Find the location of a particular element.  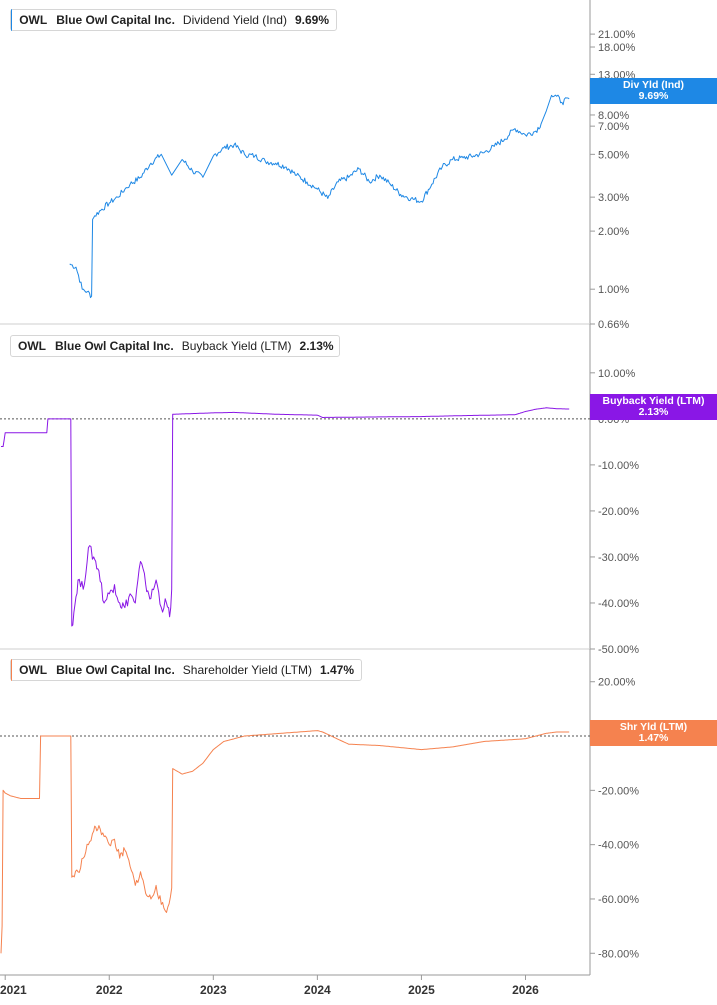

dividend-y-tick-label: 21.00% is located at coordinates (617, 35).